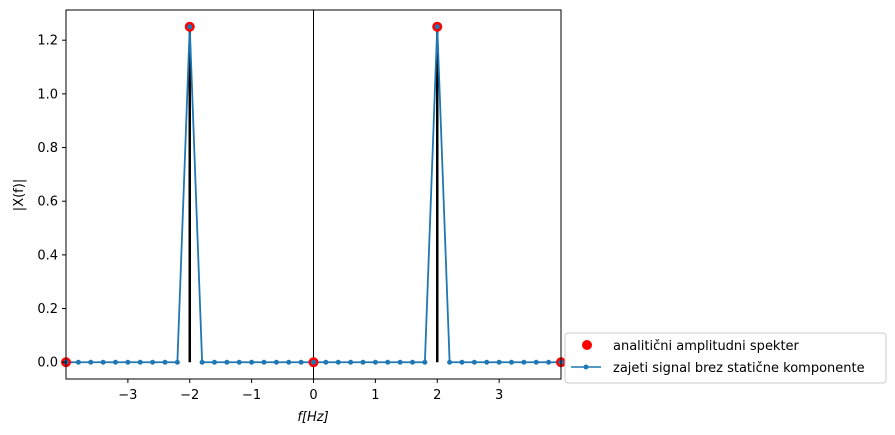 The width and height of the screenshot is (895, 435). What do you see at coordinates (312, 417) in the screenshot?
I see `x-axis-label: f[Hz]` at bounding box center [312, 417].